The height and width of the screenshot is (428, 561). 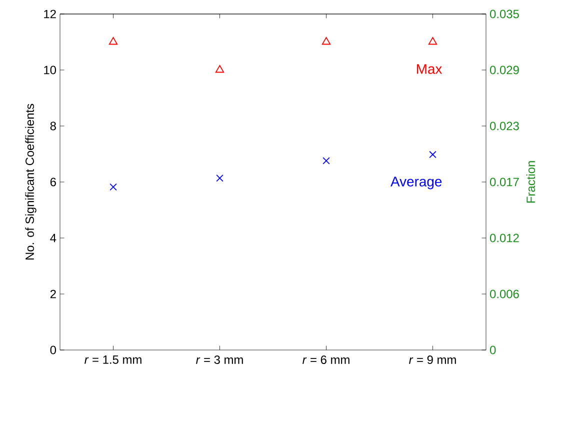 I want to click on y-tick-label: 0, so click(x=53, y=350).